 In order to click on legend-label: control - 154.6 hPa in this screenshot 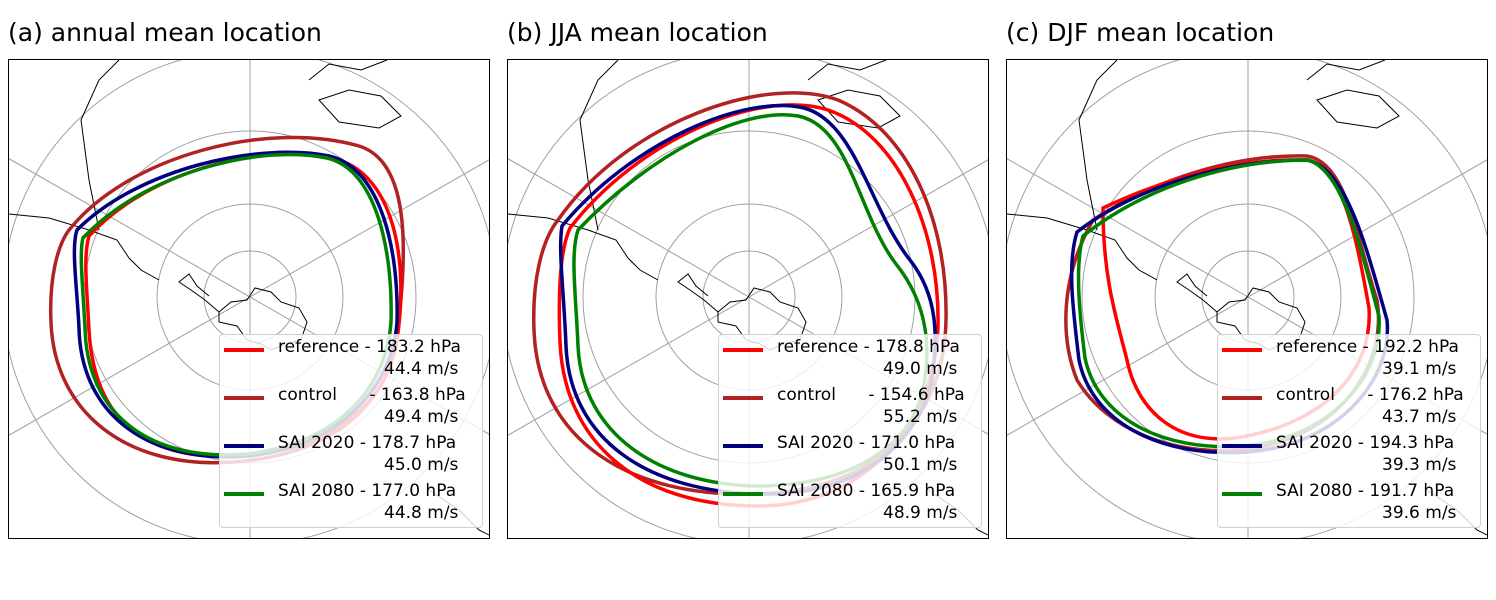, I will do `click(871, 395)`.